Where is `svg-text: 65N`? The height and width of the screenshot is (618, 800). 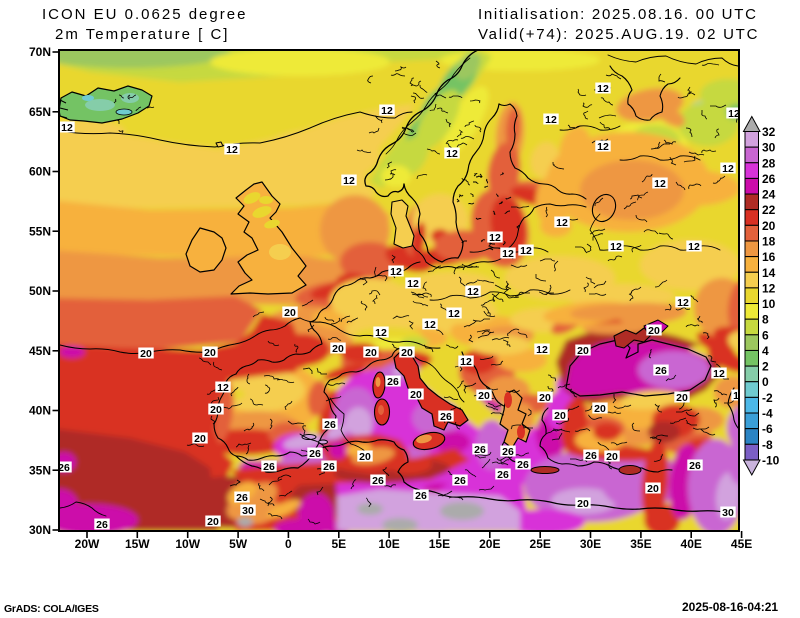
svg-text: 65N is located at coordinates (40, 112).